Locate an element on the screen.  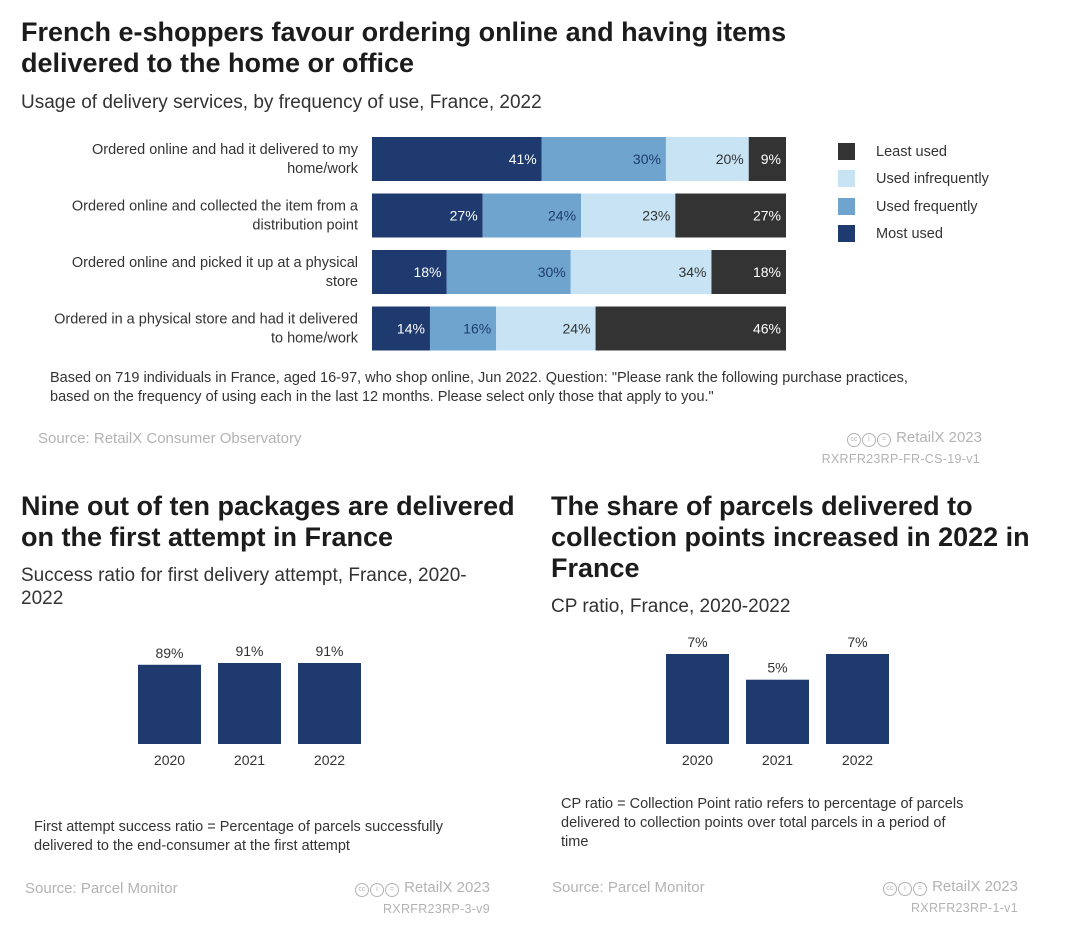
data-label: 20% is located at coordinates (730, 159).